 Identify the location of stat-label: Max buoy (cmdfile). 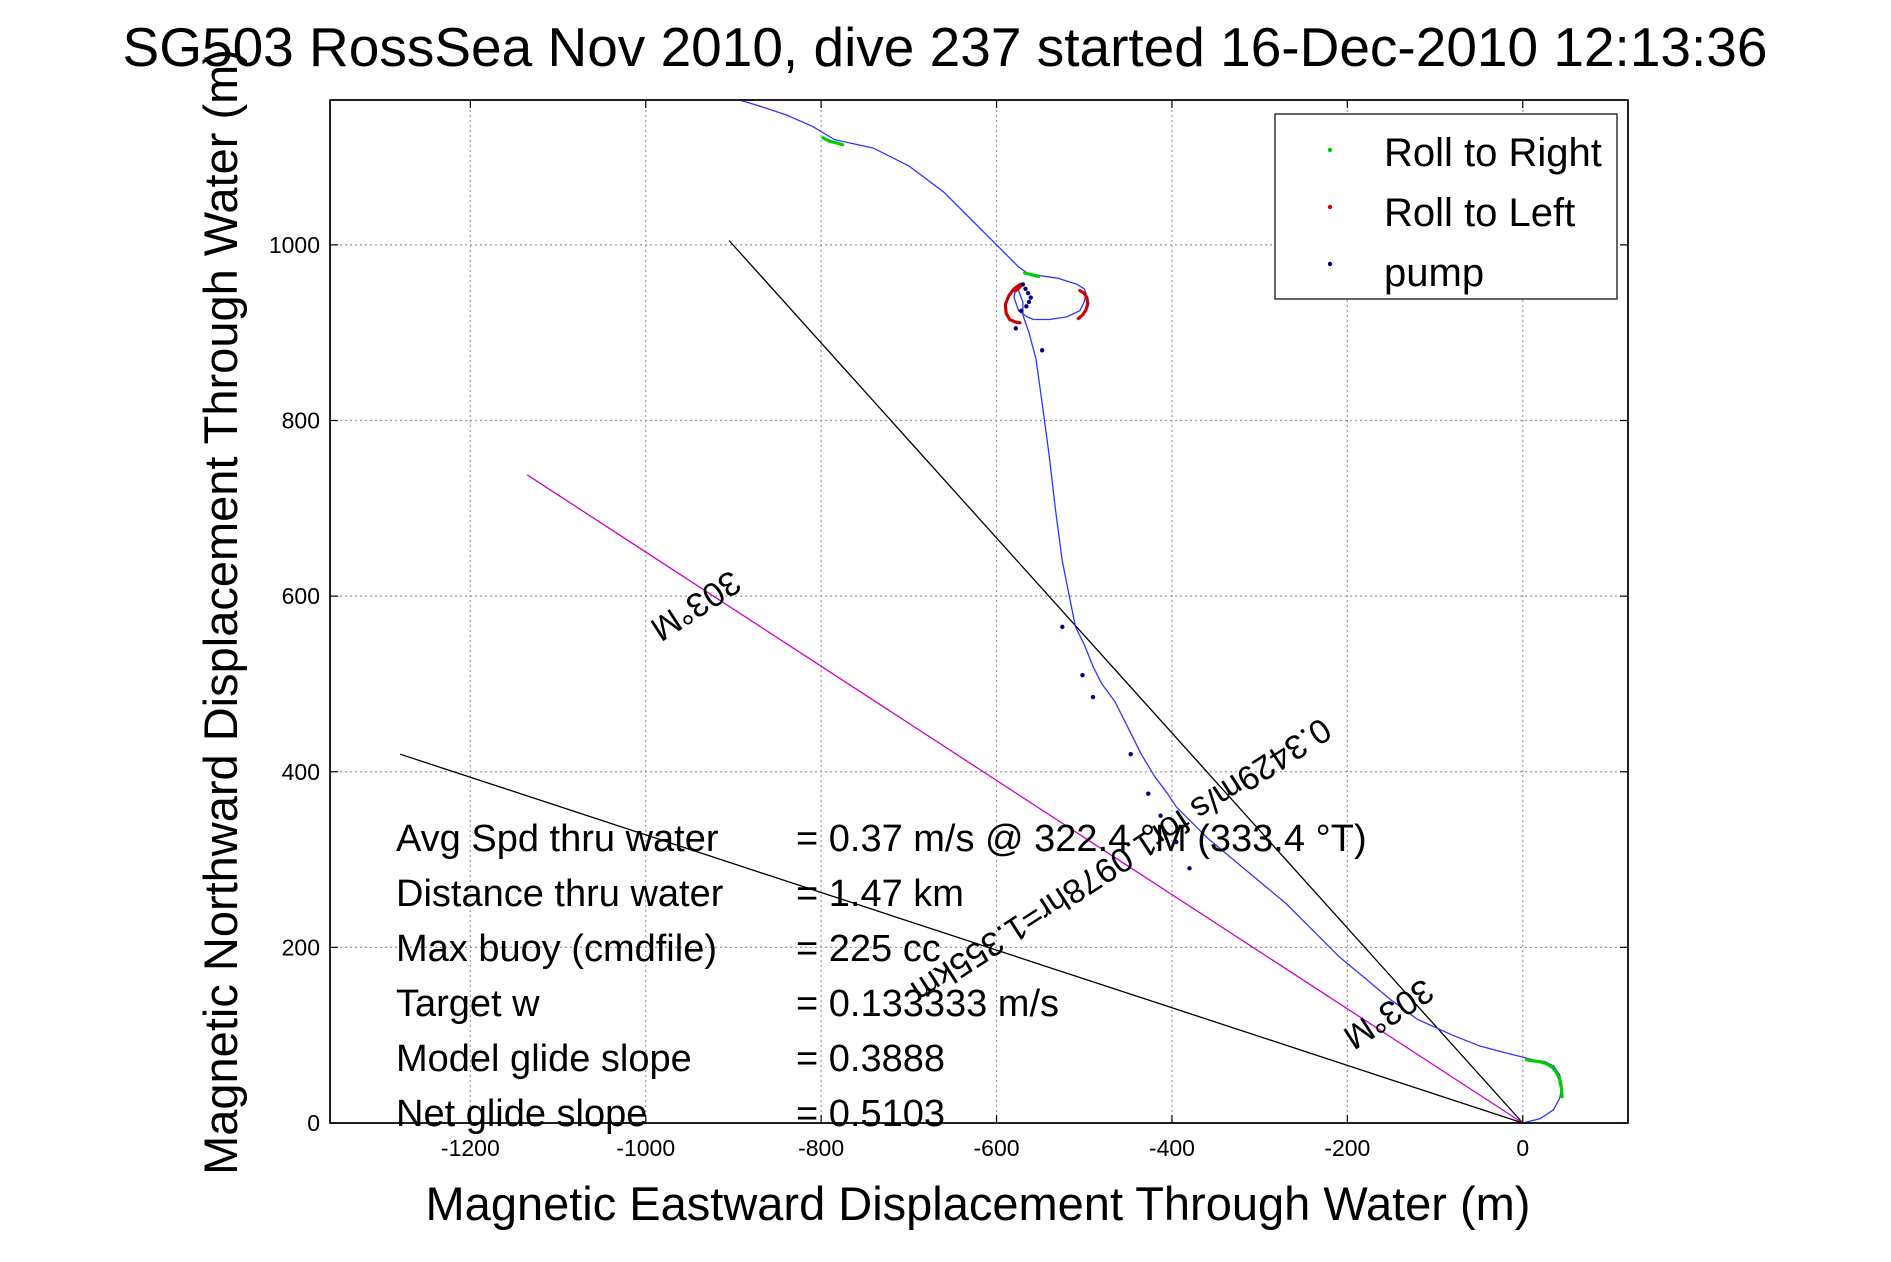
(556, 949).